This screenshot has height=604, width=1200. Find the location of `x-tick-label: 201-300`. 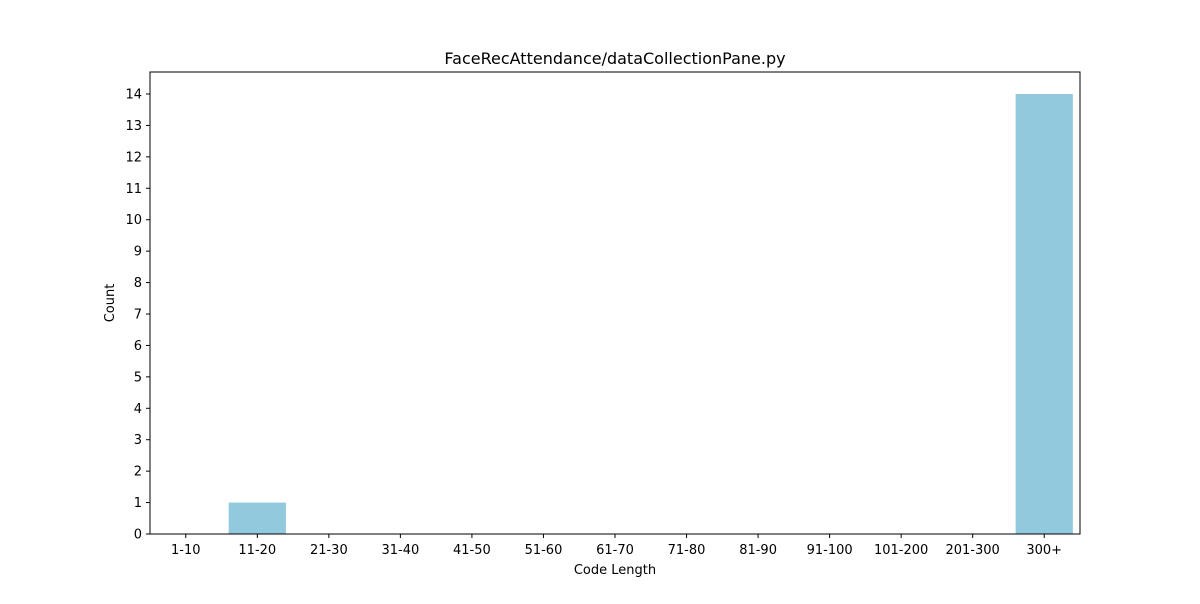

x-tick-label: 201-300 is located at coordinates (973, 550).